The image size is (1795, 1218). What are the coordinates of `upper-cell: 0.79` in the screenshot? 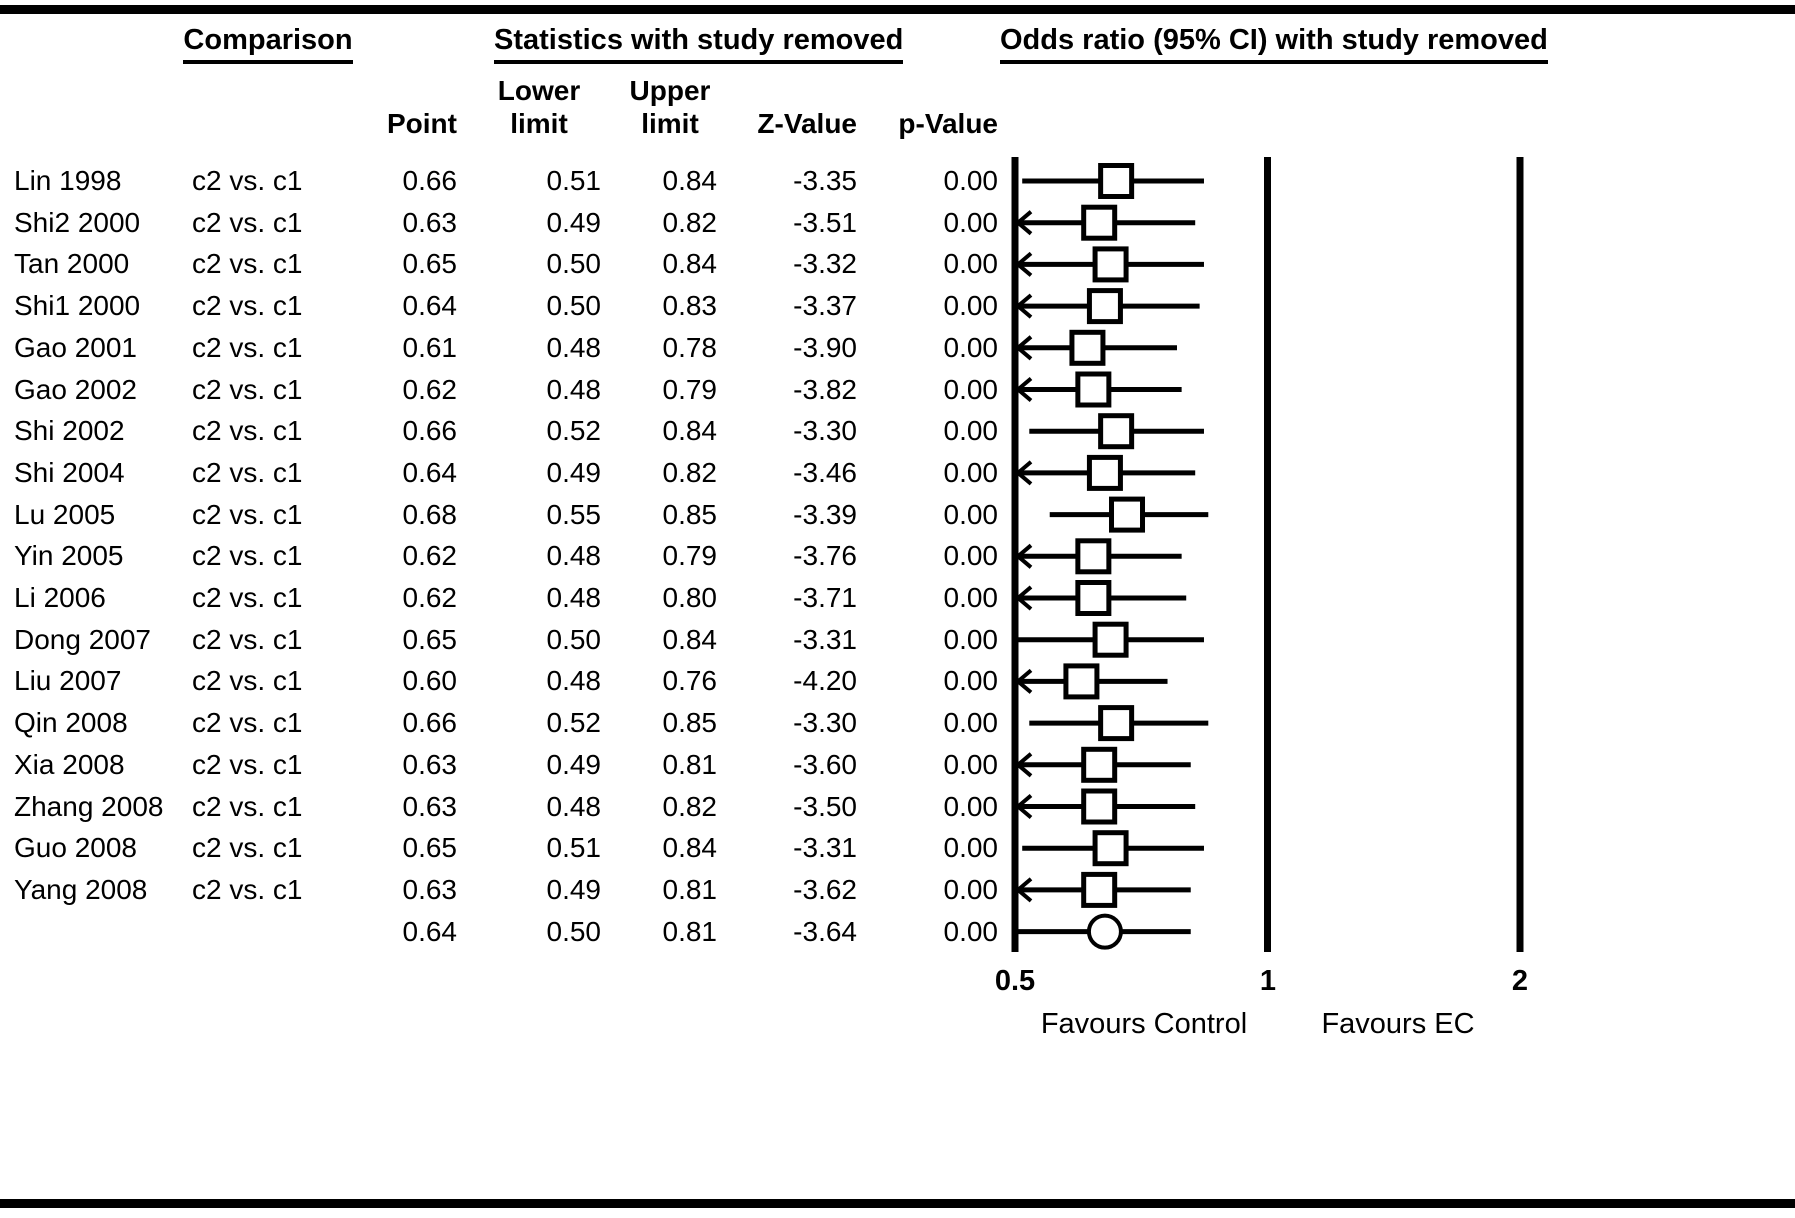 It's located at (690, 555).